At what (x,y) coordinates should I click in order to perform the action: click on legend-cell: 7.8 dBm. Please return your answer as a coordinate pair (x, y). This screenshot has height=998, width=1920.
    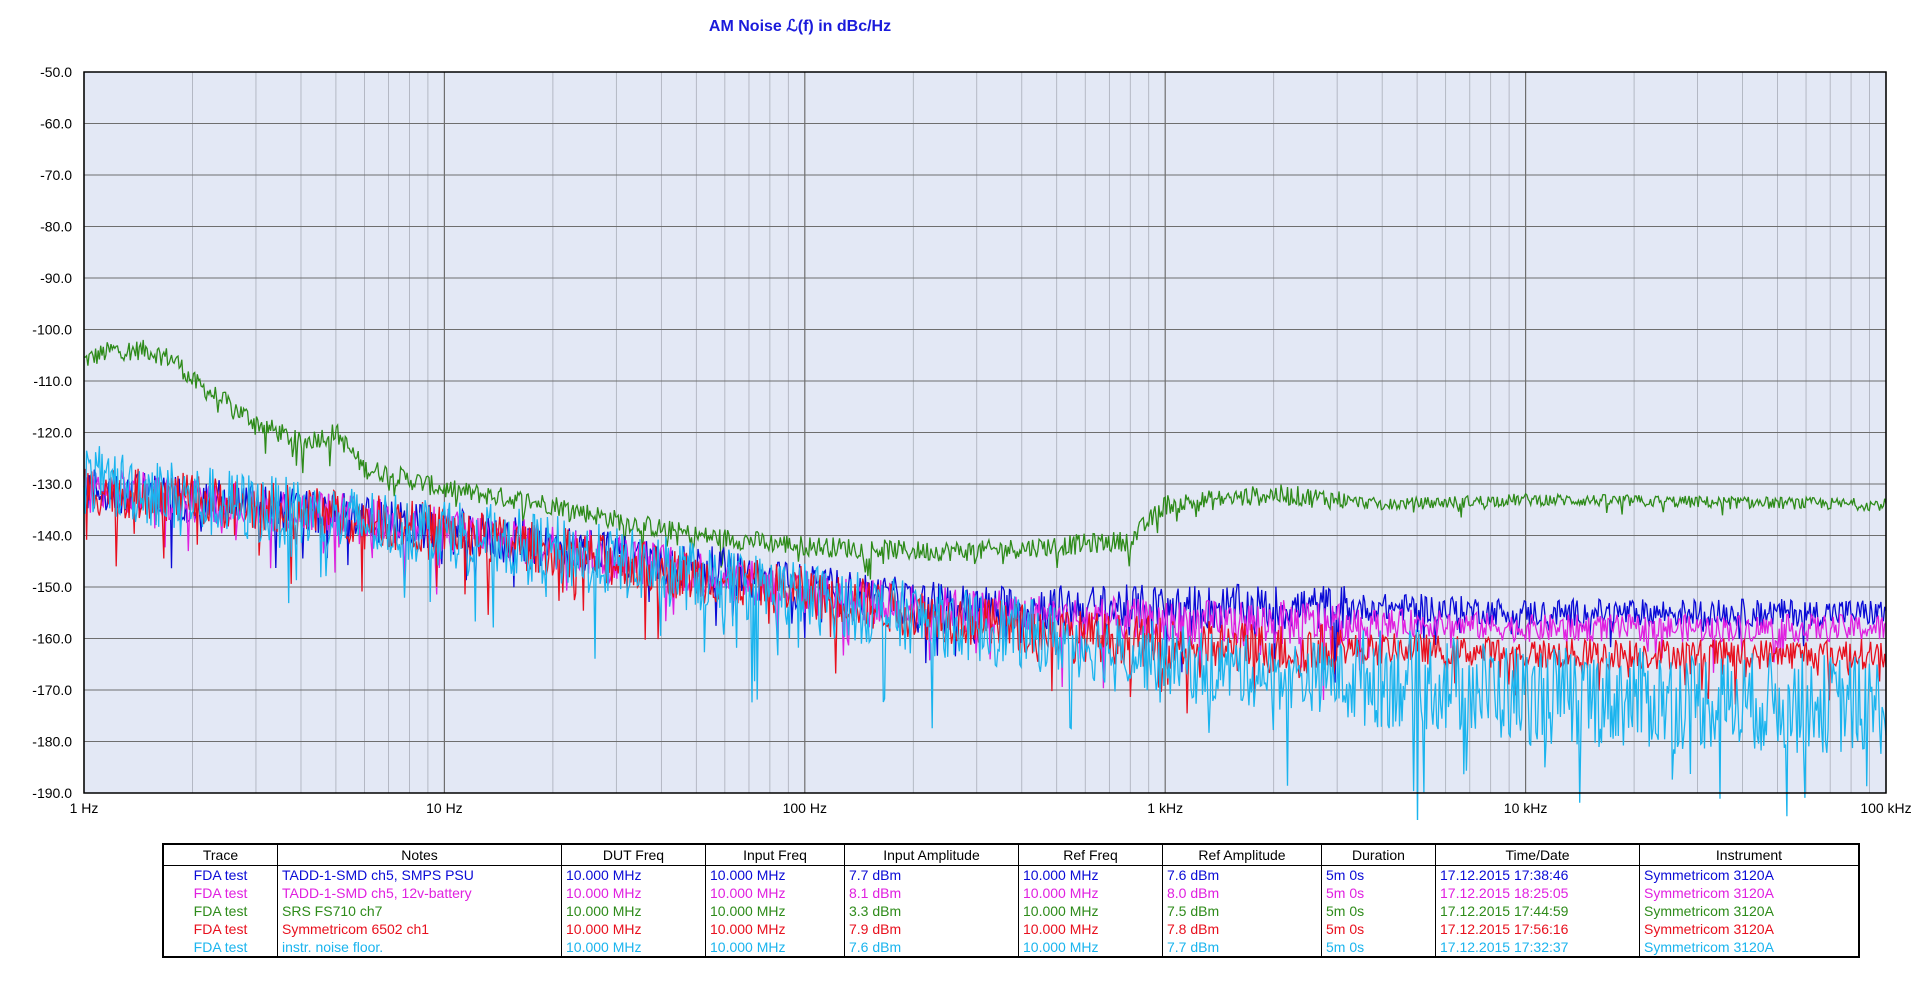
    Looking at the image, I should click on (1242, 929).